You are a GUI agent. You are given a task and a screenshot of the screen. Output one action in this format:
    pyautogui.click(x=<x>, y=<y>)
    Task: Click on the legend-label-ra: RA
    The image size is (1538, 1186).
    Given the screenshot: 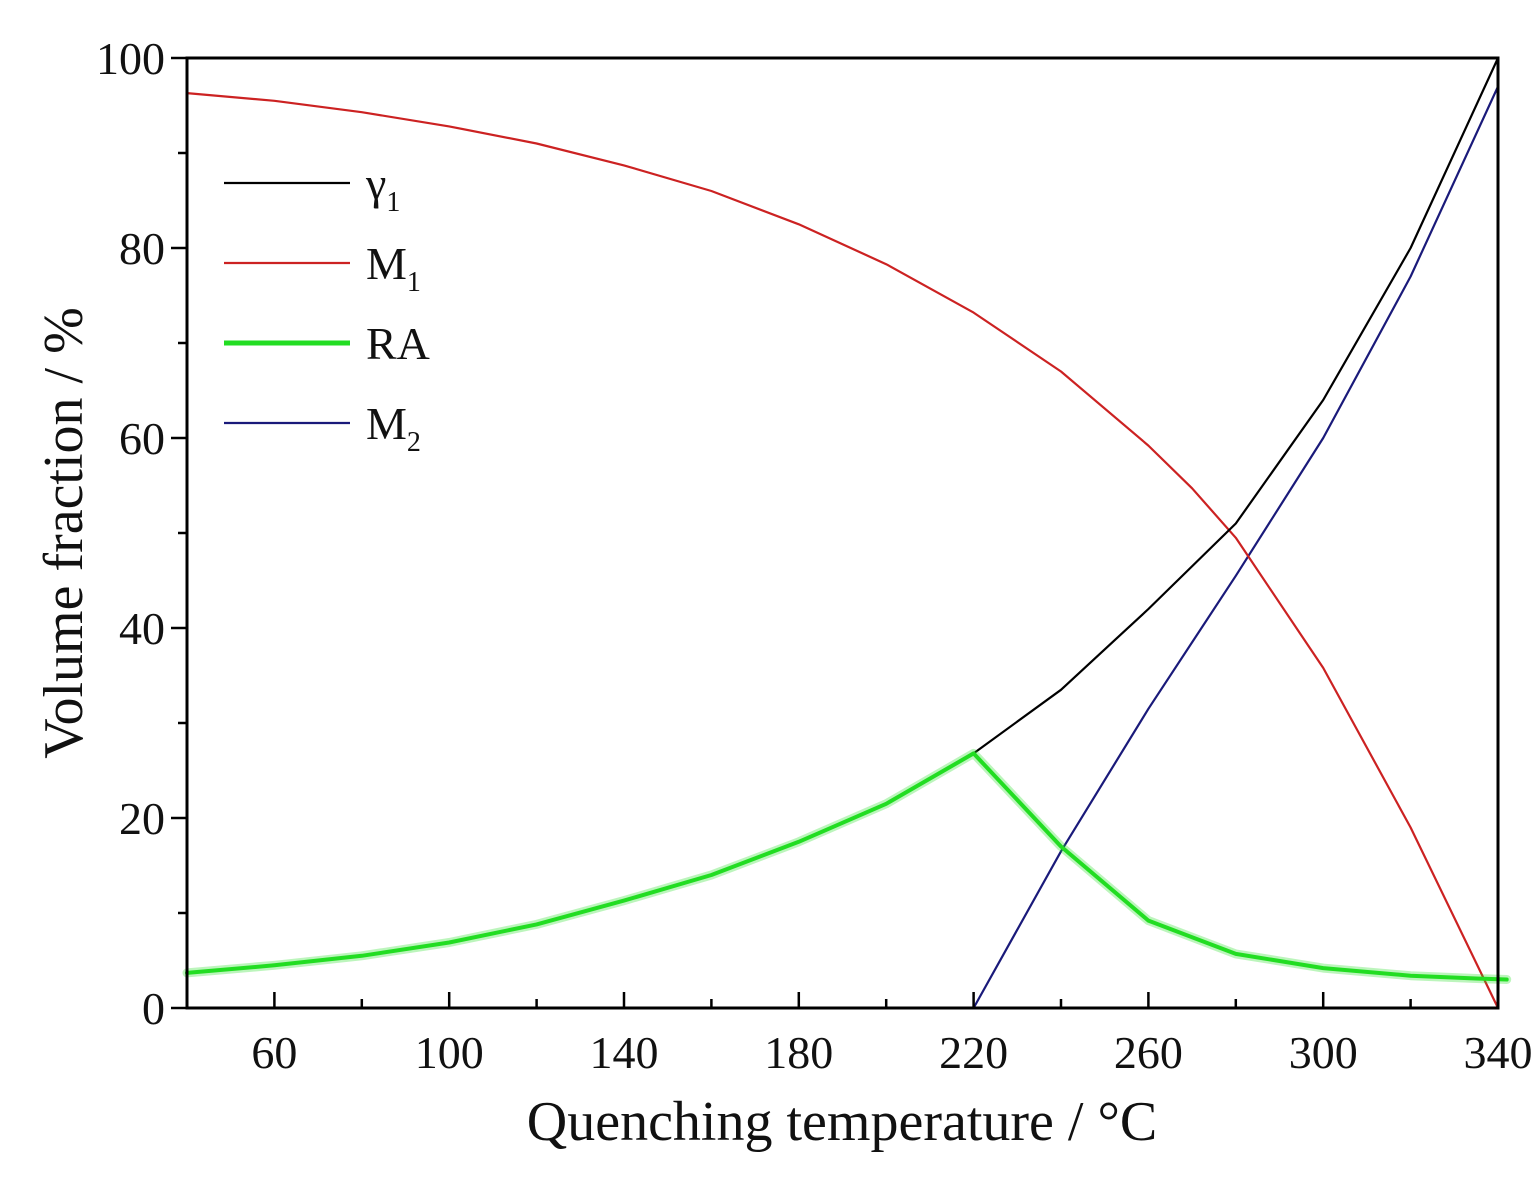 What is the action you would take?
    pyautogui.click(x=398, y=343)
    